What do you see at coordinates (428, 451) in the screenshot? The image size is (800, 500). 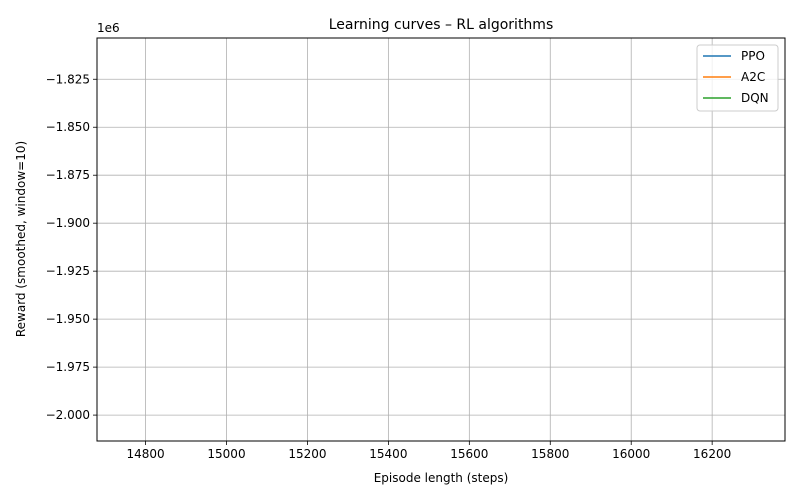 I see `x-ticks: 14800 15000 15200 15400 15600 15800 16000 16200` at bounding box center [428, 451].